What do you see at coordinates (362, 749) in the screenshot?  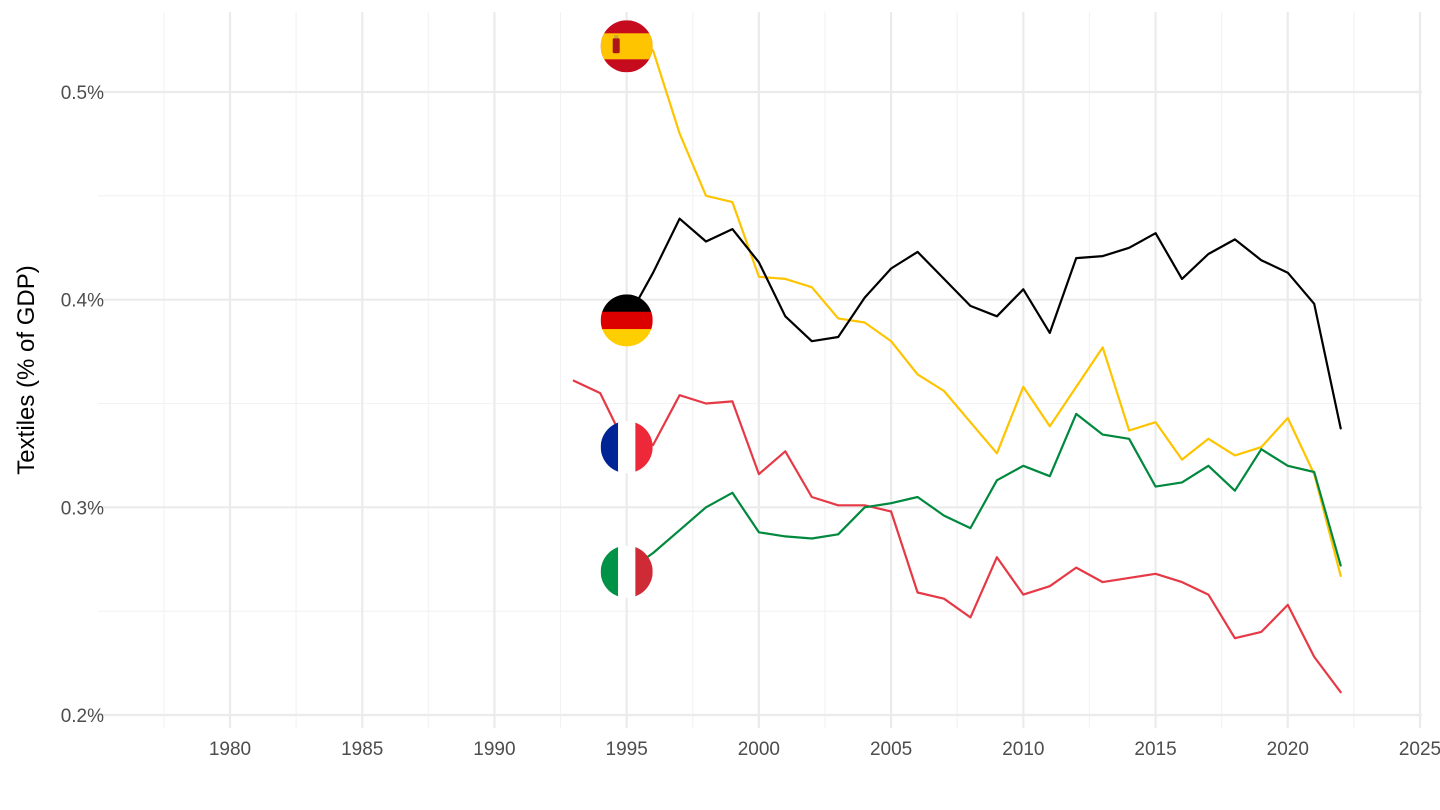 I see `x-tick-label: 1985` at bounding box center [362, 749].